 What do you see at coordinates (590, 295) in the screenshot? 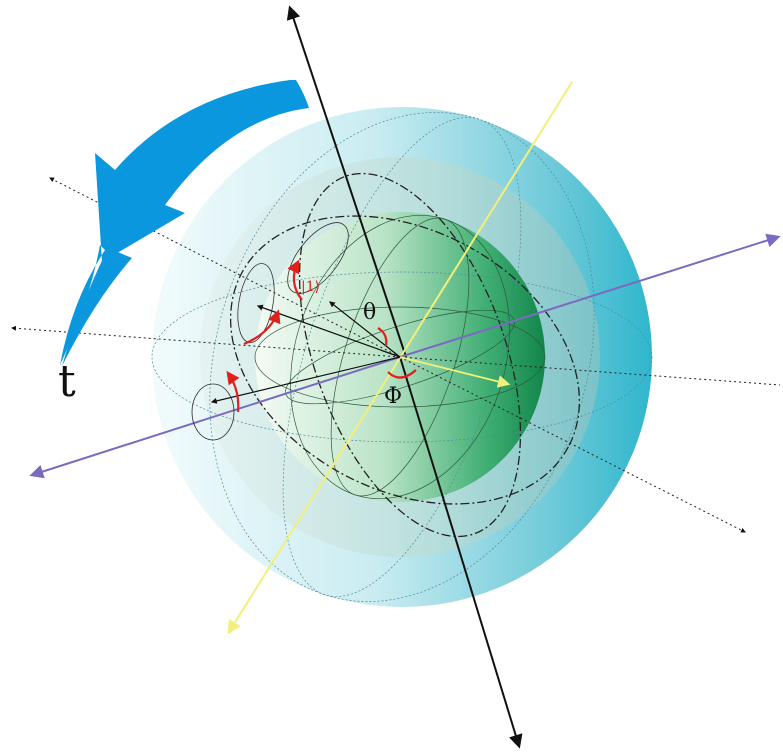
I see `axis-purple` at bounding box center [590, 295].